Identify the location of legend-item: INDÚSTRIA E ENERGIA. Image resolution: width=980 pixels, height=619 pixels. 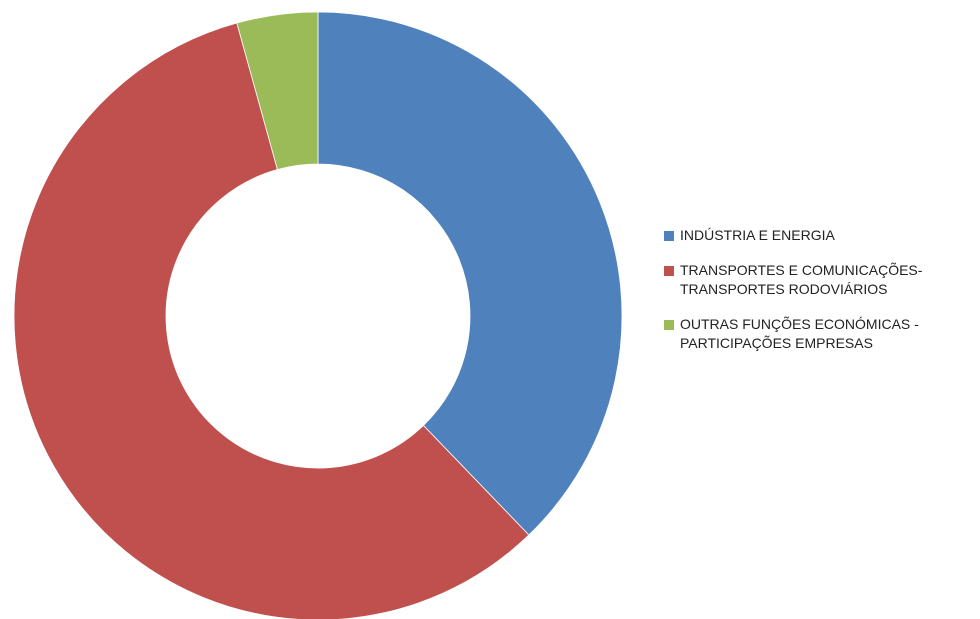
(819, 235).